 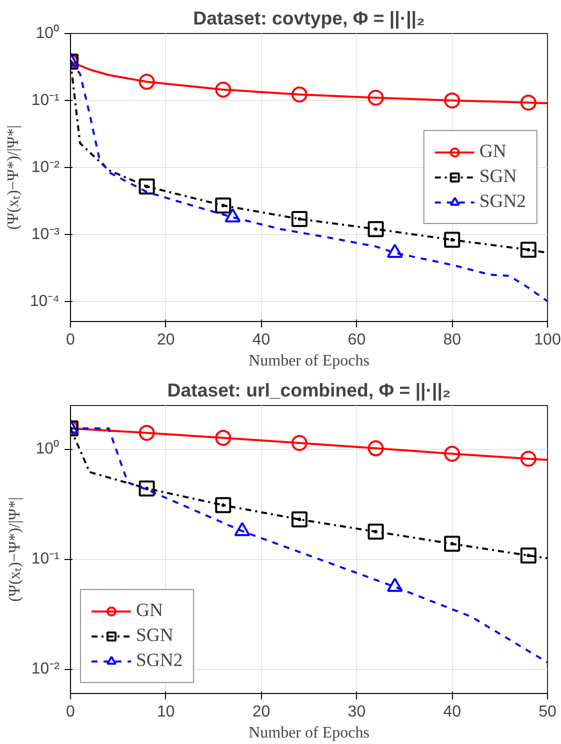 What do you see at coordinates (45, 301) in the screenshot?
I see `y-tick-label: 10⁻⁴` at bounding box center [45, 301].